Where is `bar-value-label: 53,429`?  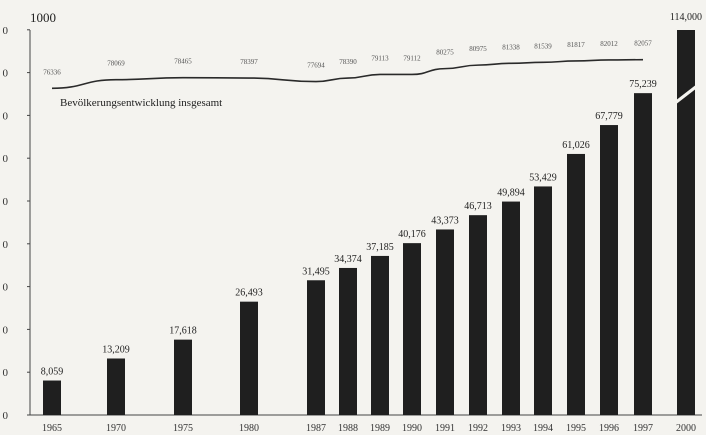
bar-value-label: 53,429 is located at coordinates (543, 177).